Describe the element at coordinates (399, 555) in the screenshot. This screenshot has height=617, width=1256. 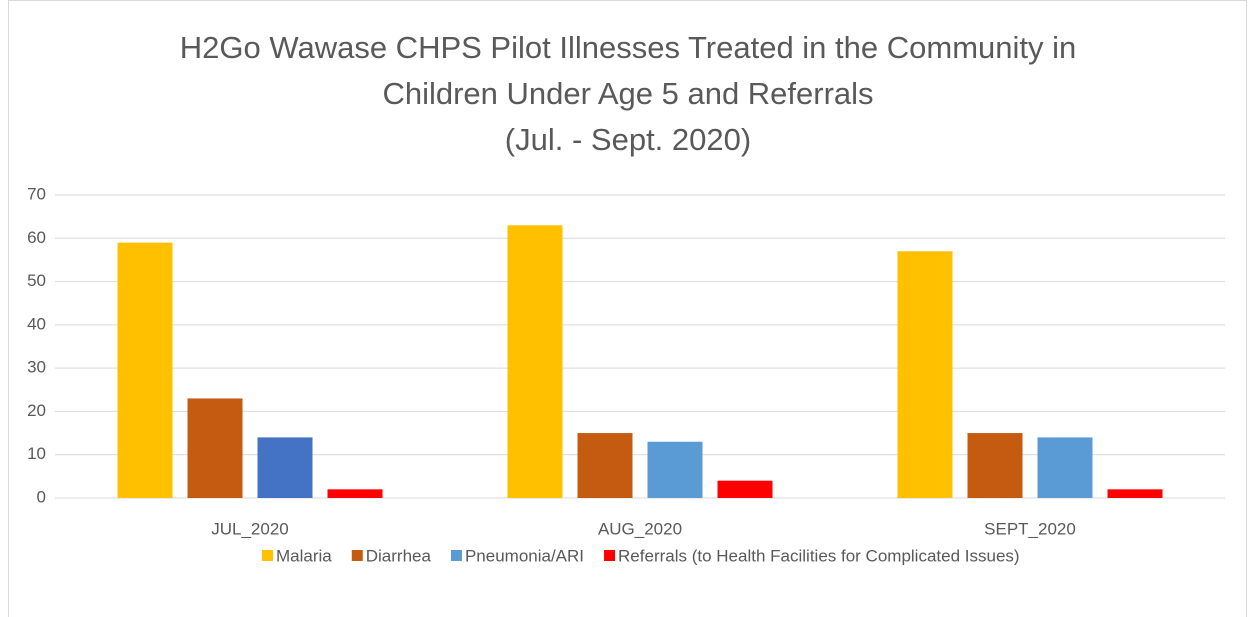
I see `legend-label: Diarrhea` at that location.